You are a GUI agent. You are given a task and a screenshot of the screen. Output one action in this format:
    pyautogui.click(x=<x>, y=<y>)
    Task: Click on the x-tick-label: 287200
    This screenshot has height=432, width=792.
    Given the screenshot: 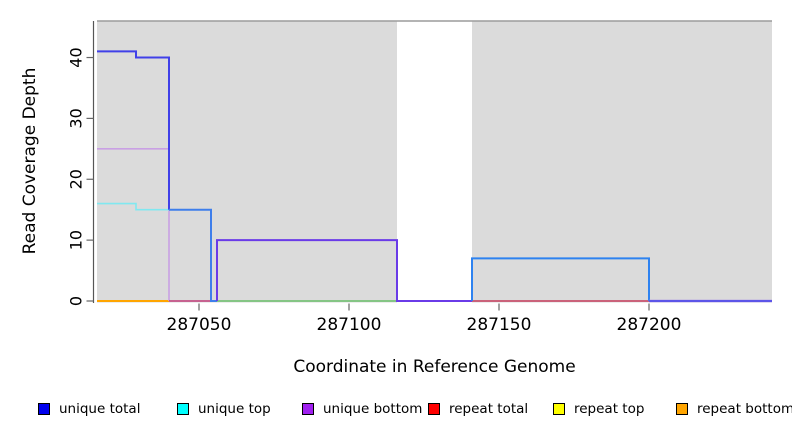 What is the action you would take?
    pyautogui.click(x=649, y=325)
    